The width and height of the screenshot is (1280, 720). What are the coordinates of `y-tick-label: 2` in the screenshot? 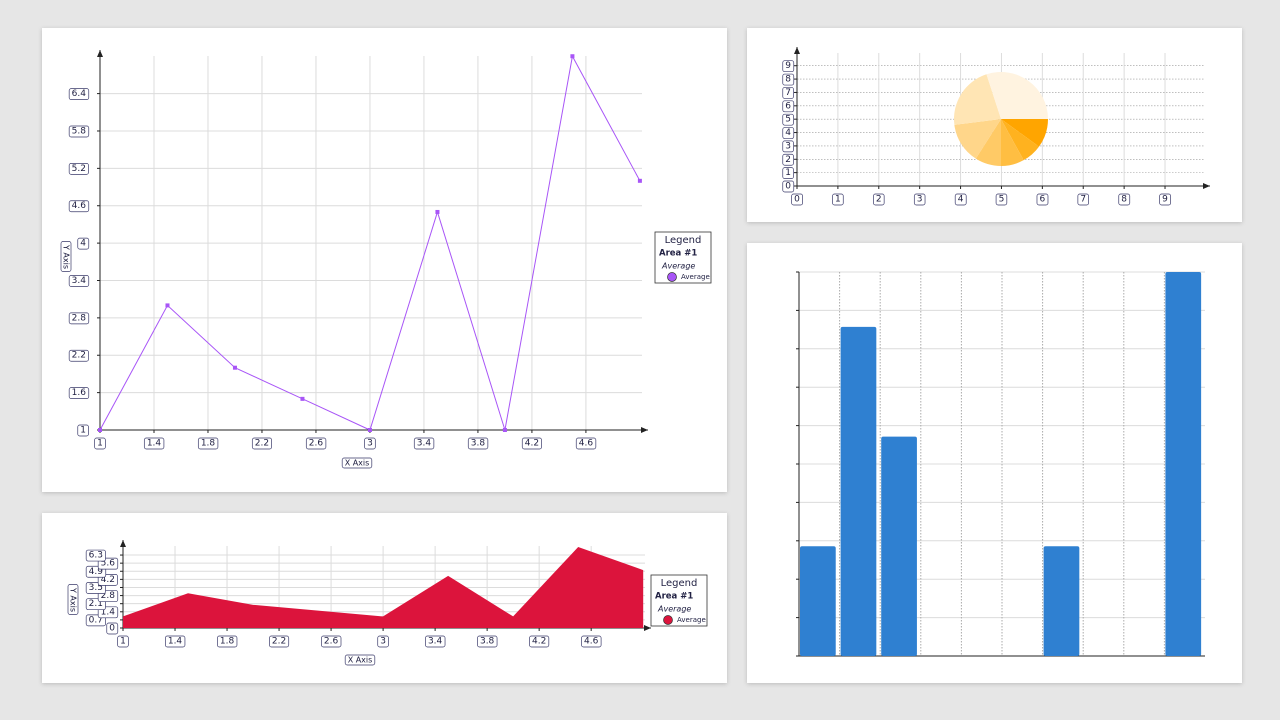 It's located at (788, 160).